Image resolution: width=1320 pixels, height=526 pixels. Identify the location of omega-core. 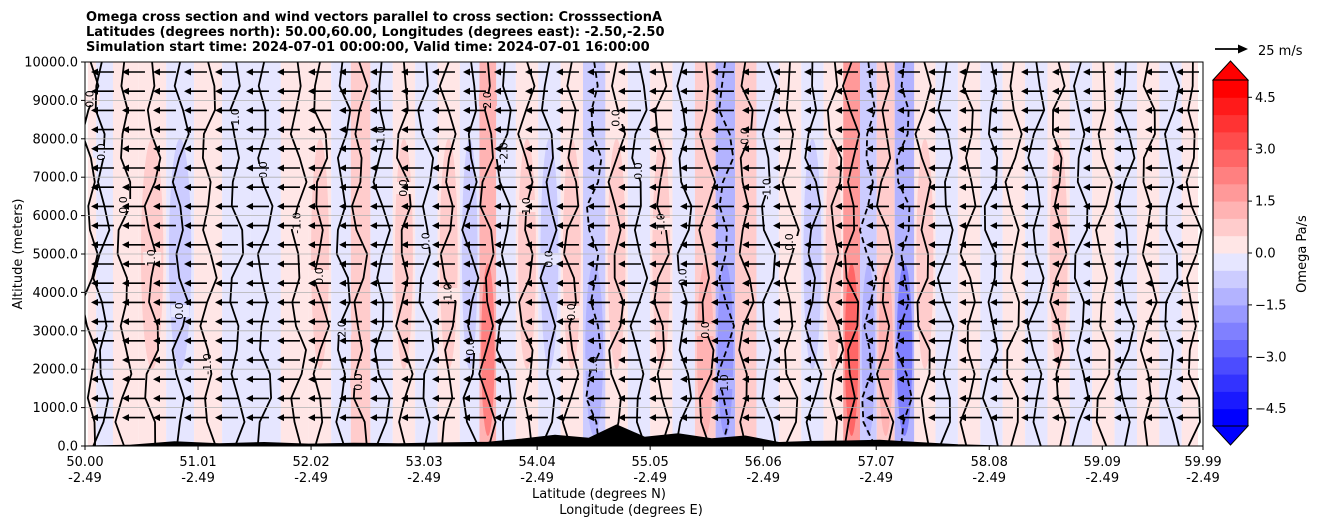
(594, 349).